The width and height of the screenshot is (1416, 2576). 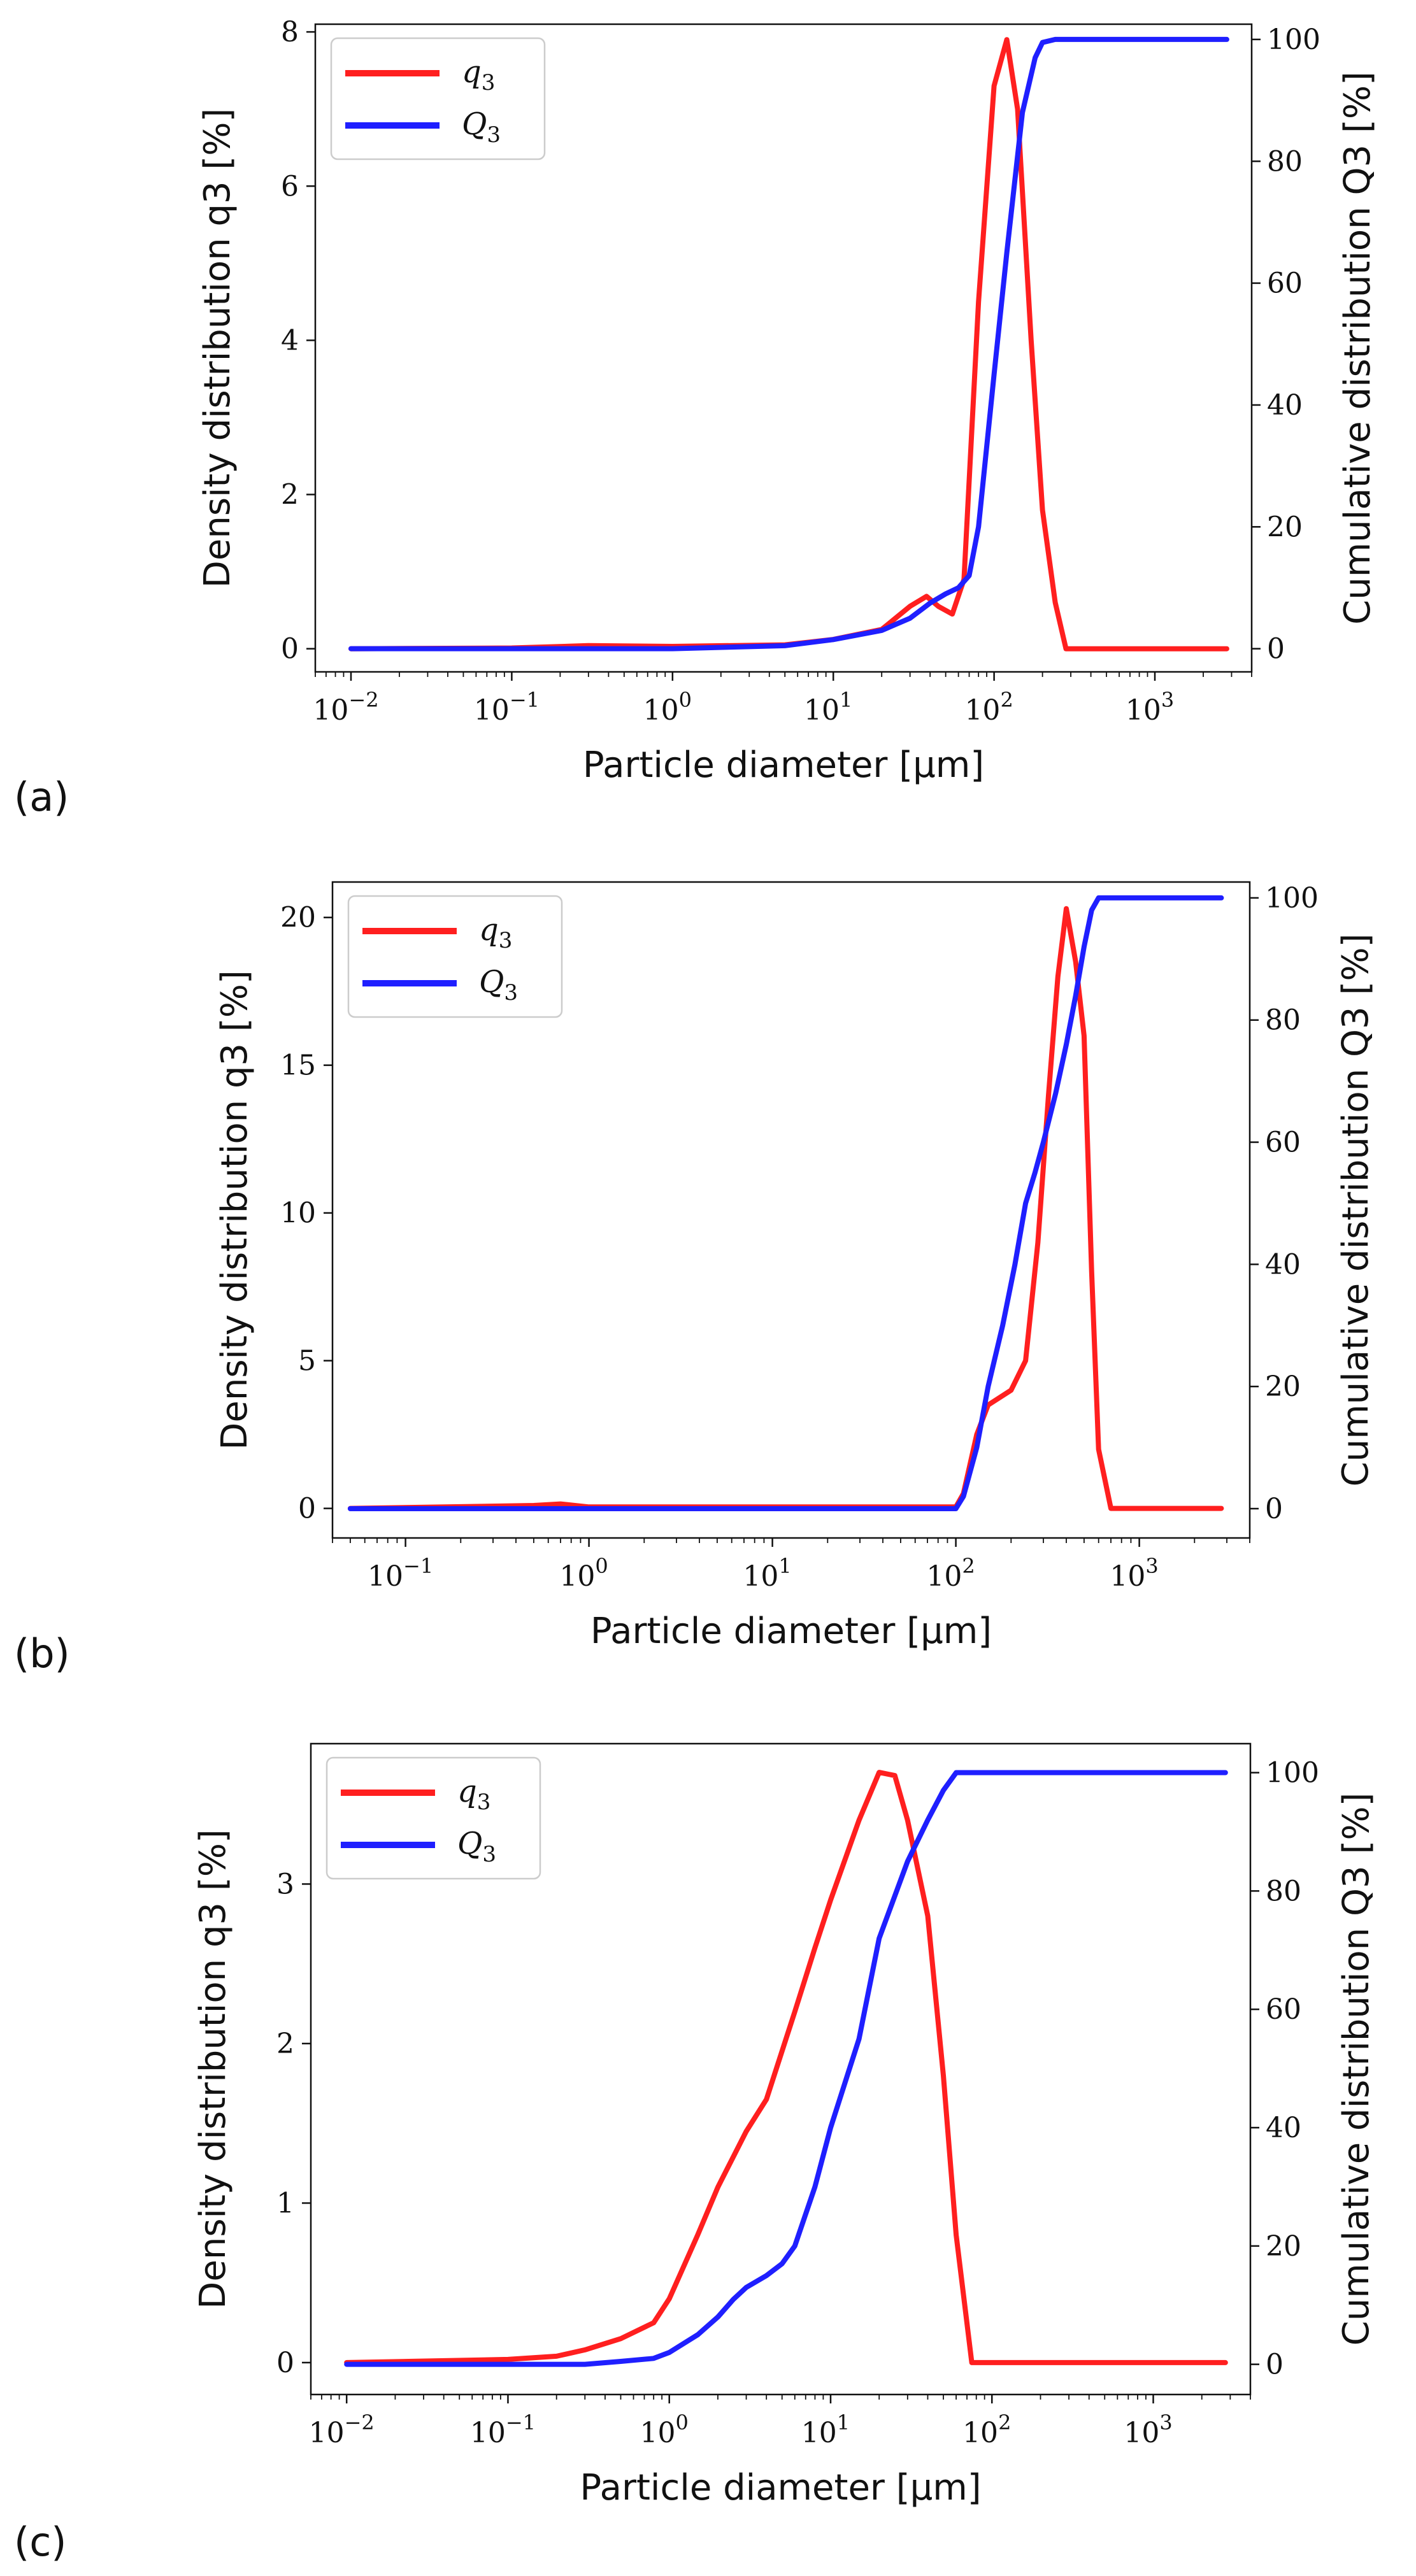 What do you see at coordinates (290, 340) in the screenshot?
I see `y-left-tick-label: 4` at bounding box center [290, 340].